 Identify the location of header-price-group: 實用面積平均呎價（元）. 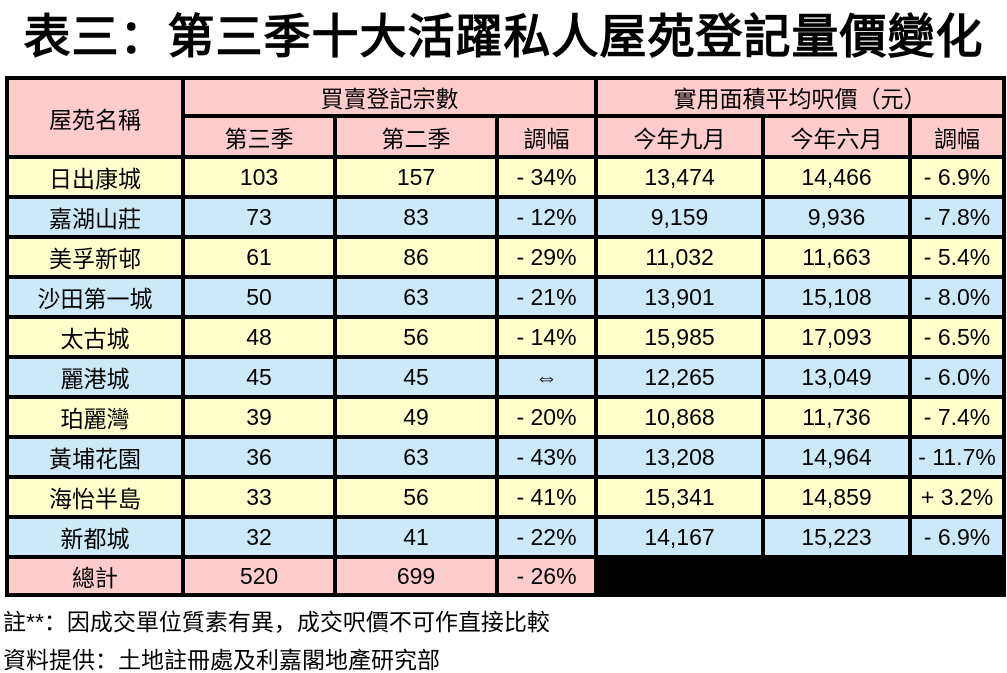
(800, 97).